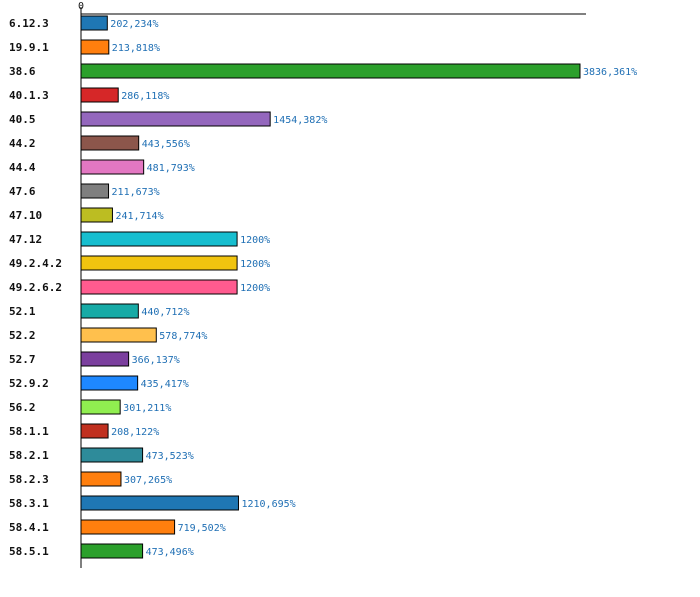  Describe the element at coordinates (22, 311) in the screenshot. I see `category-label: 52.1` at that location.